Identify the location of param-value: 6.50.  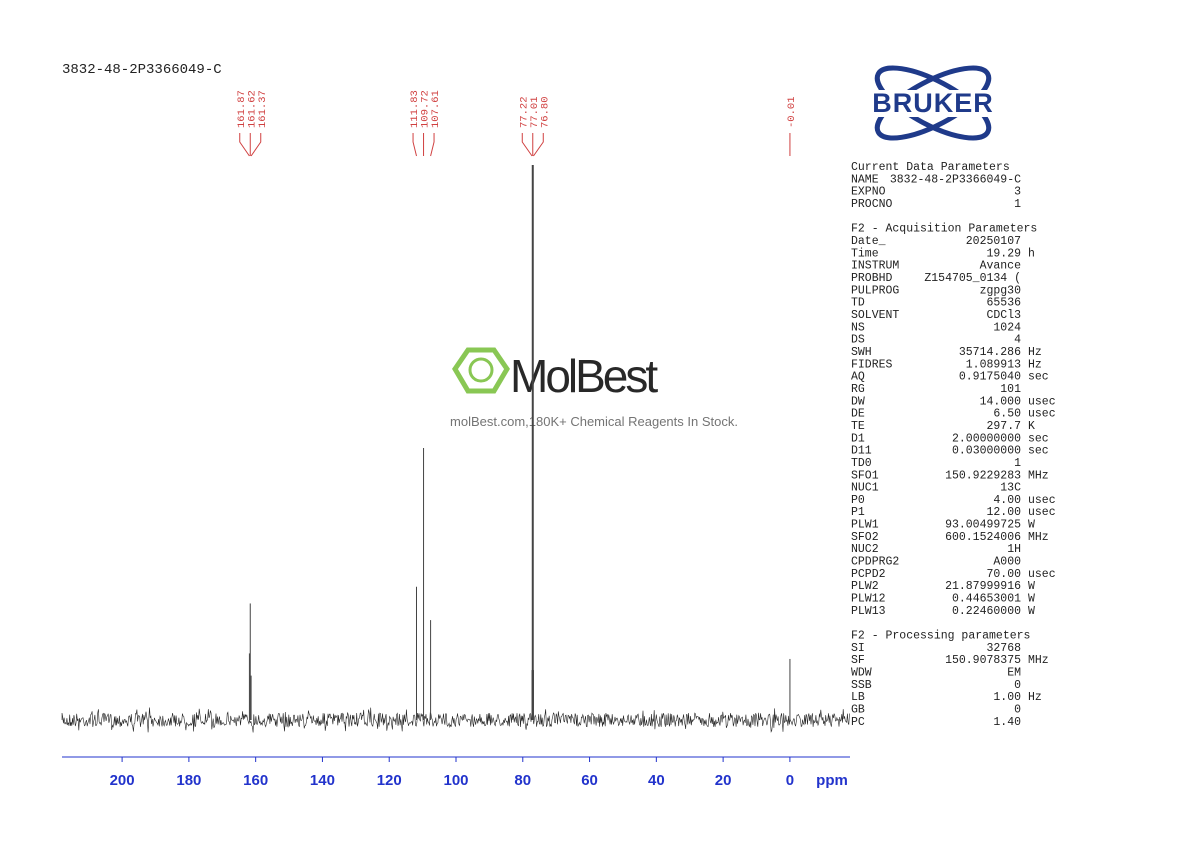
(1007, 414).